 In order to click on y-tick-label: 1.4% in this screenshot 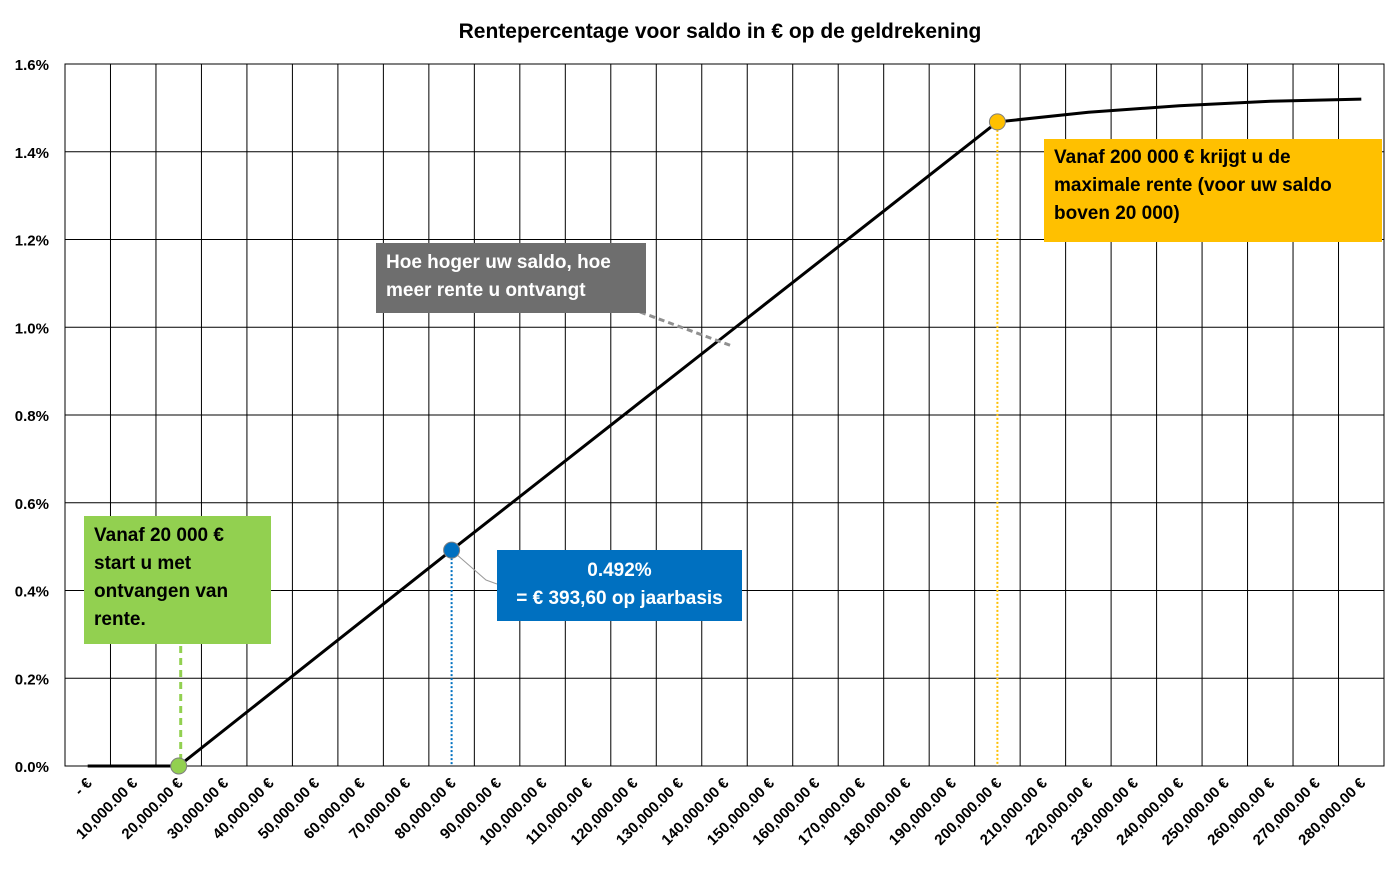, I will do `click(32, 153)`.